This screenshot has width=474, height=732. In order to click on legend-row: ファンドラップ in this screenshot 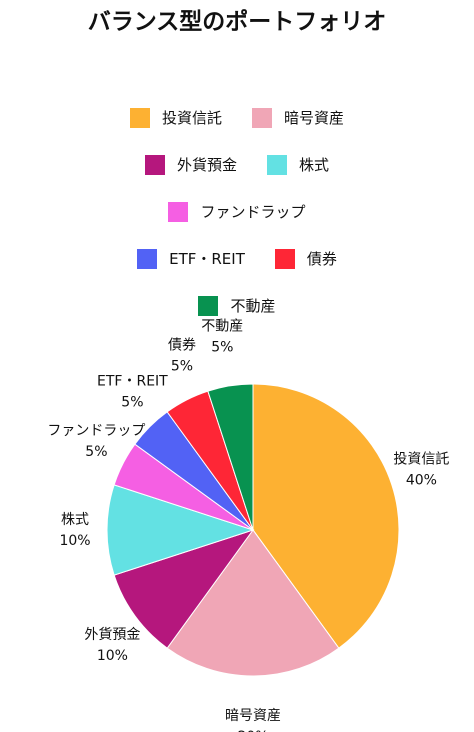, I will do `click(237, 211)`.